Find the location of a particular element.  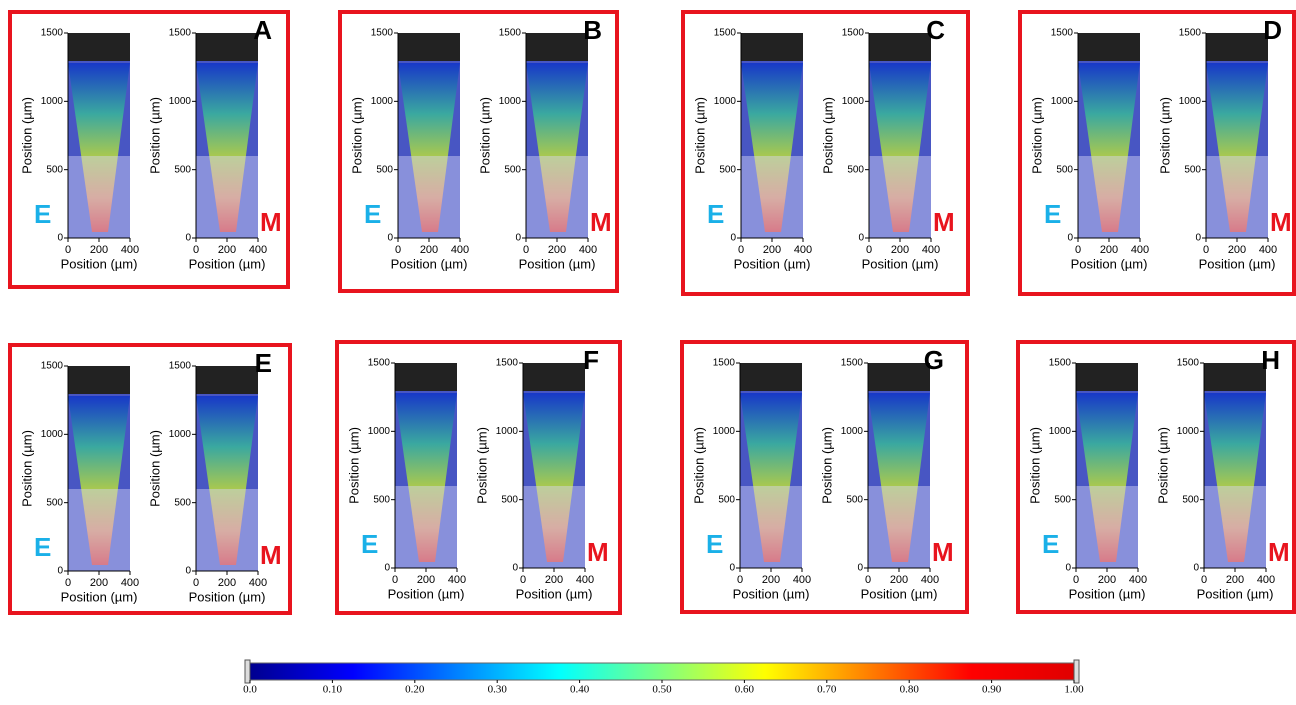

panel-letter: E is located at coordinates (263, 363).